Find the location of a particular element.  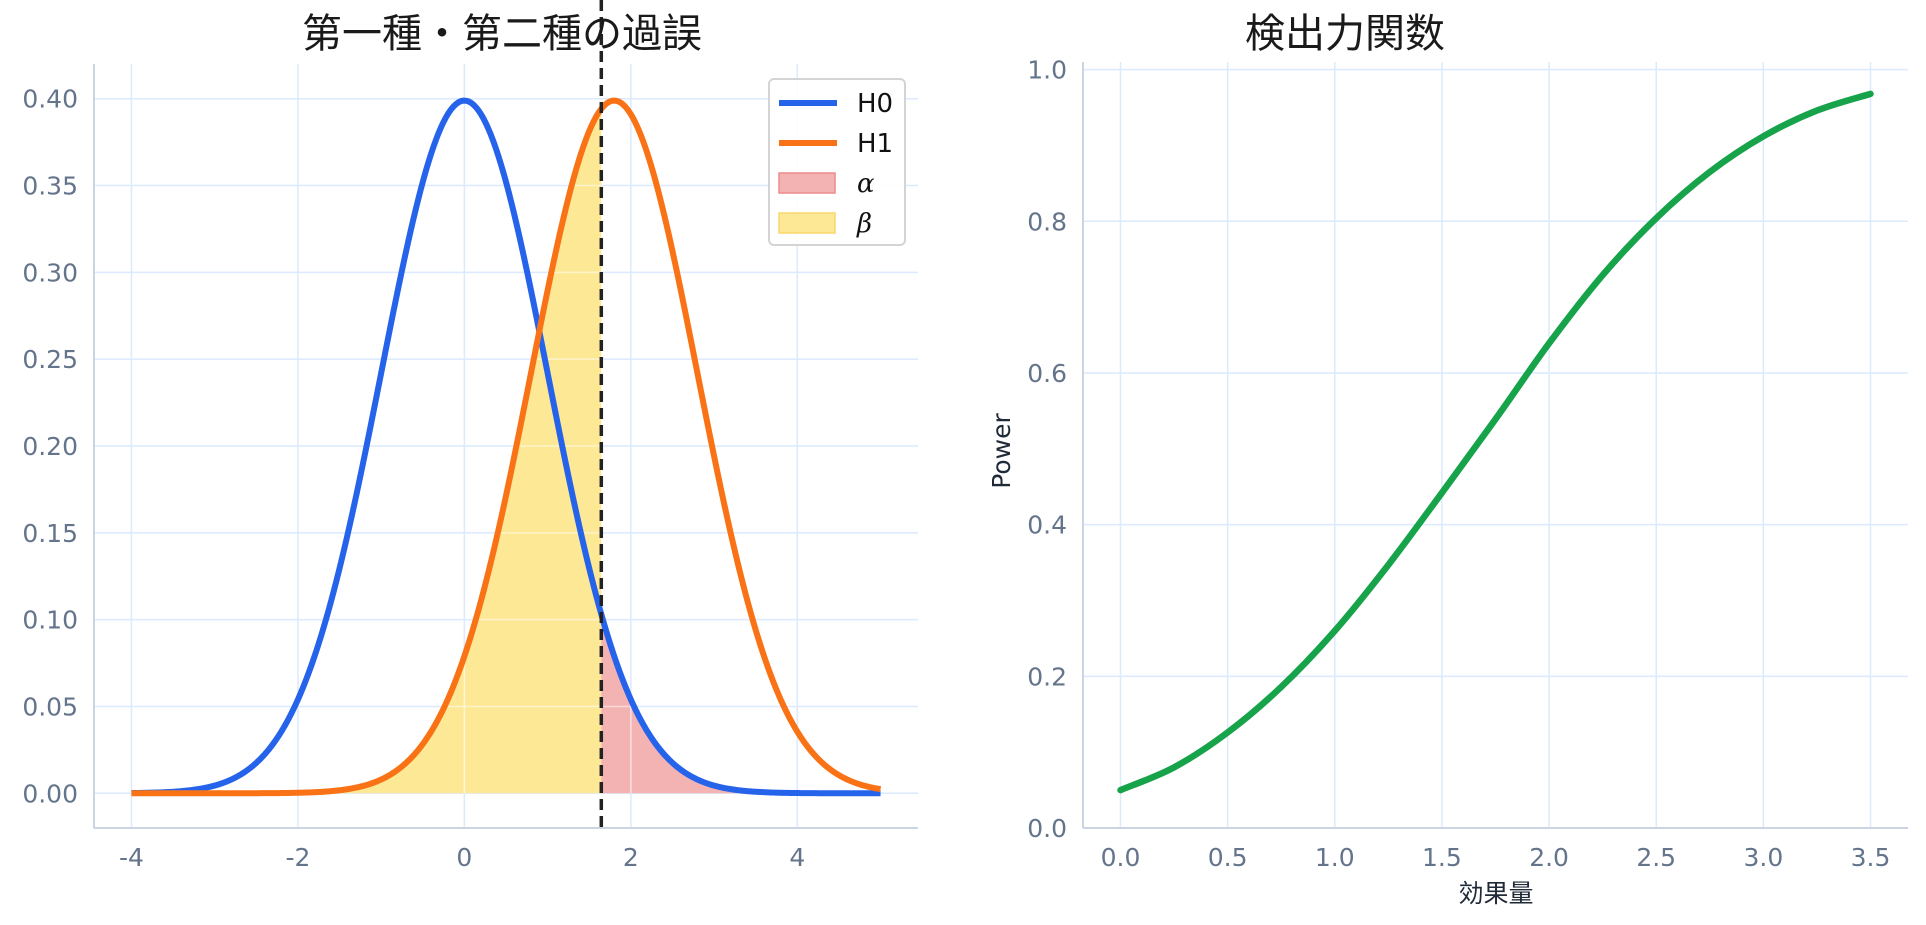

left-x-tick-label: 4 is located at coordinates (797, 857).